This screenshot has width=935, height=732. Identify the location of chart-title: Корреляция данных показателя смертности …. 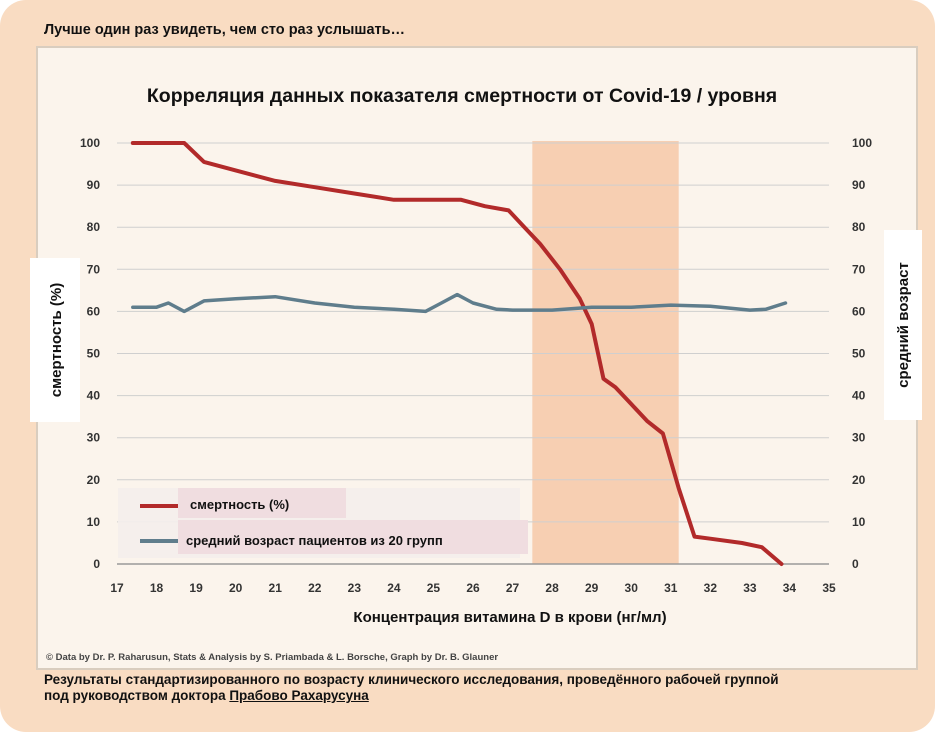
(462, 96).